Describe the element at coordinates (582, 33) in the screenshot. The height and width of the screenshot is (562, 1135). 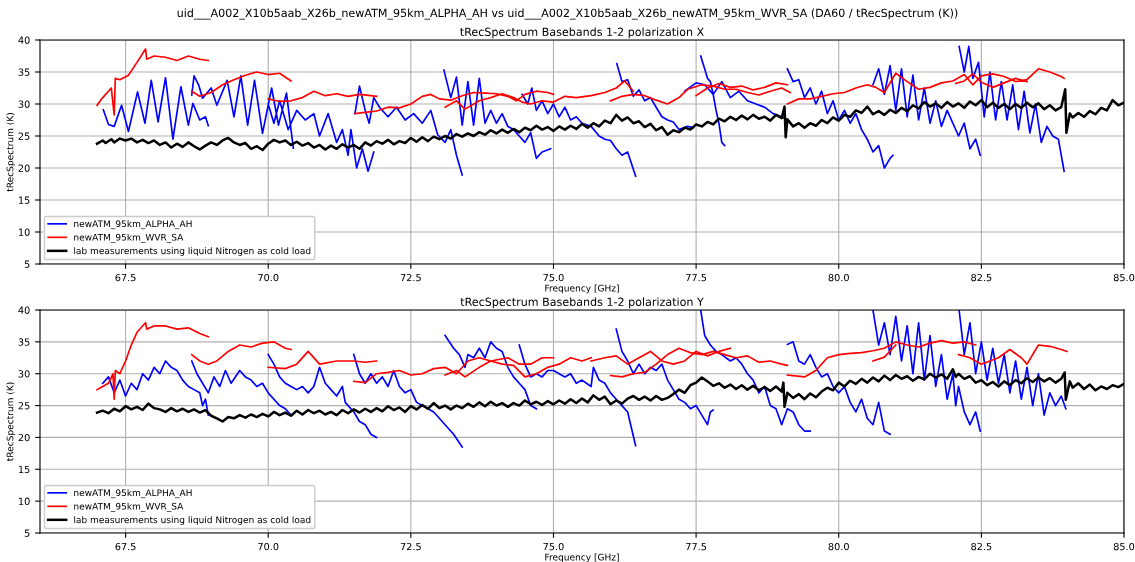
I see `chart-title: tRecSpectrum Basebands 1-2 polarization X` at that location.